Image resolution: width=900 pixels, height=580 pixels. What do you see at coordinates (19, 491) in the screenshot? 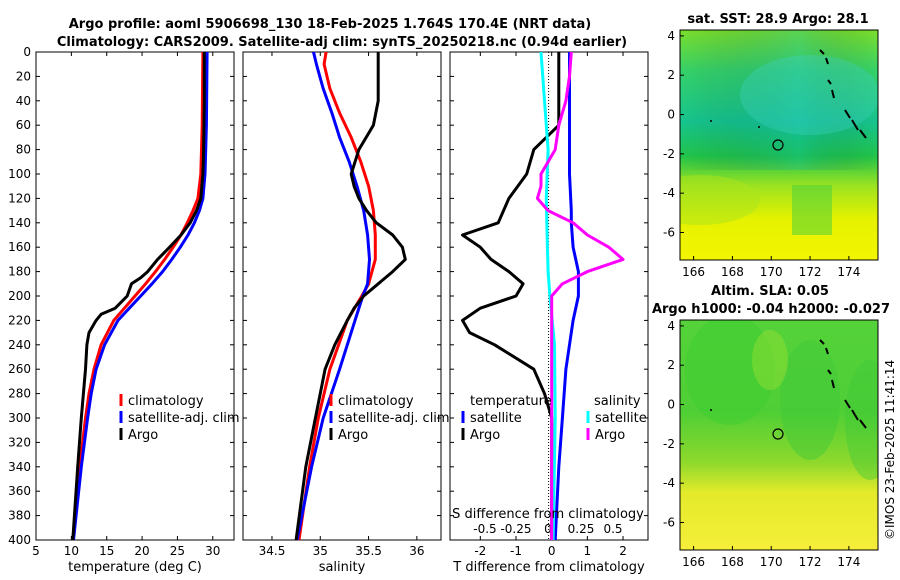
I see `depth-tick-label: 360` at bounding box center [19, 491].